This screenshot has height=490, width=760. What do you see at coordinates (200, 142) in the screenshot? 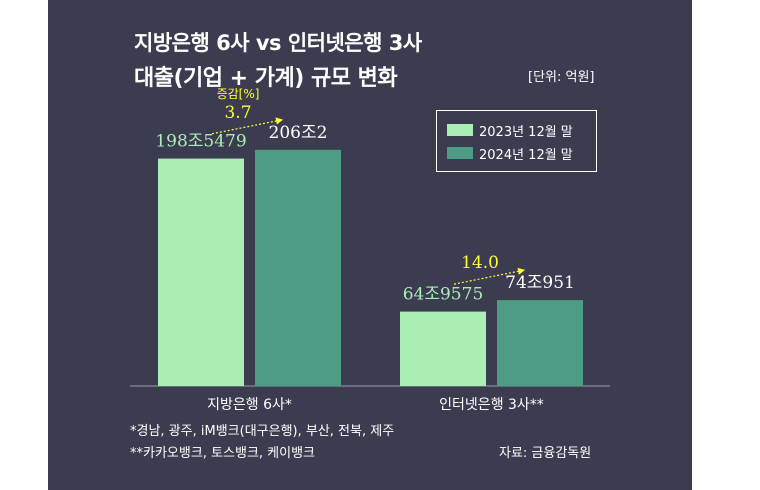
I see `value-label-2023-regional: 198조5479` at bounding box center [200, 142].